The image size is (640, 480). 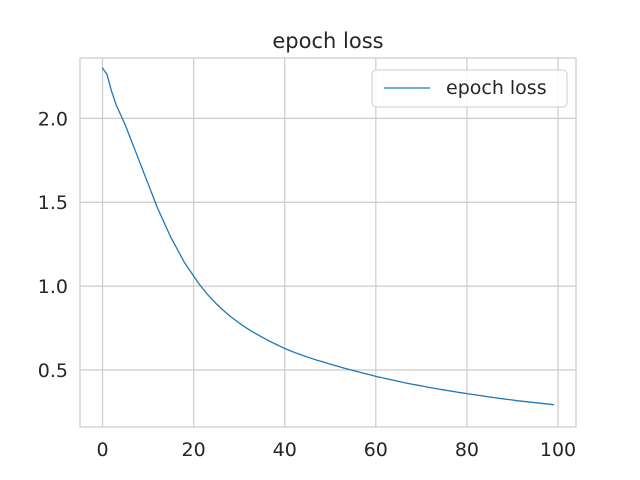 What do you see at coordinates (285, 450) in the screenshot?
I see `x-tick-label: 40` at bounding box center [285, 450].